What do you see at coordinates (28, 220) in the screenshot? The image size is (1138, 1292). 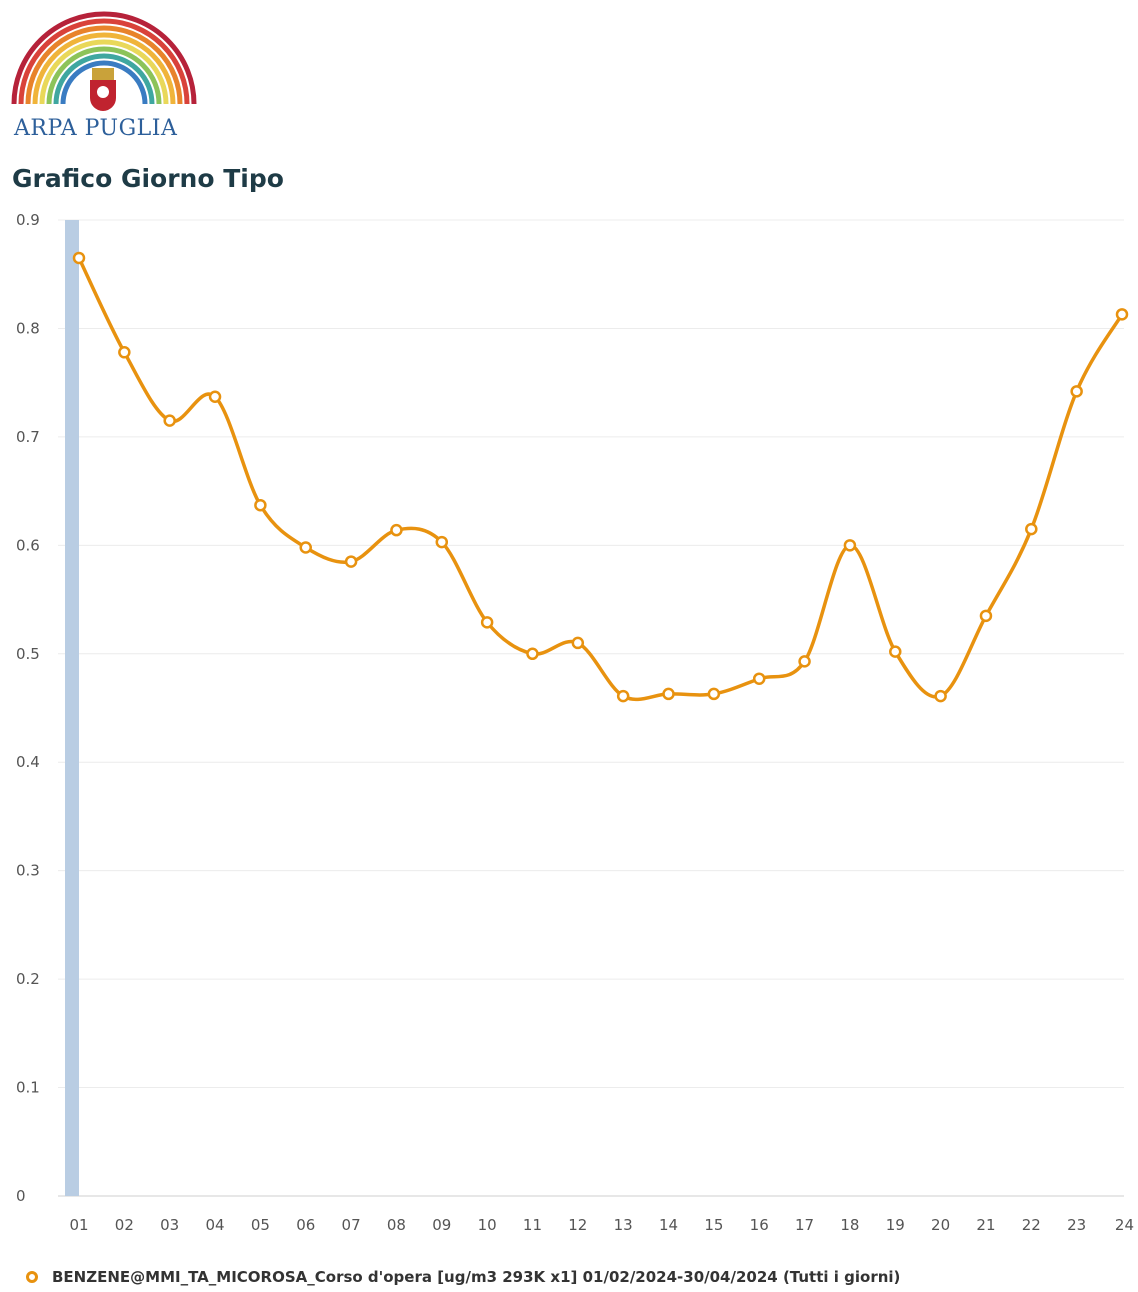 I see `y-tick-label: 0.9` at bounding box center [28, 220].